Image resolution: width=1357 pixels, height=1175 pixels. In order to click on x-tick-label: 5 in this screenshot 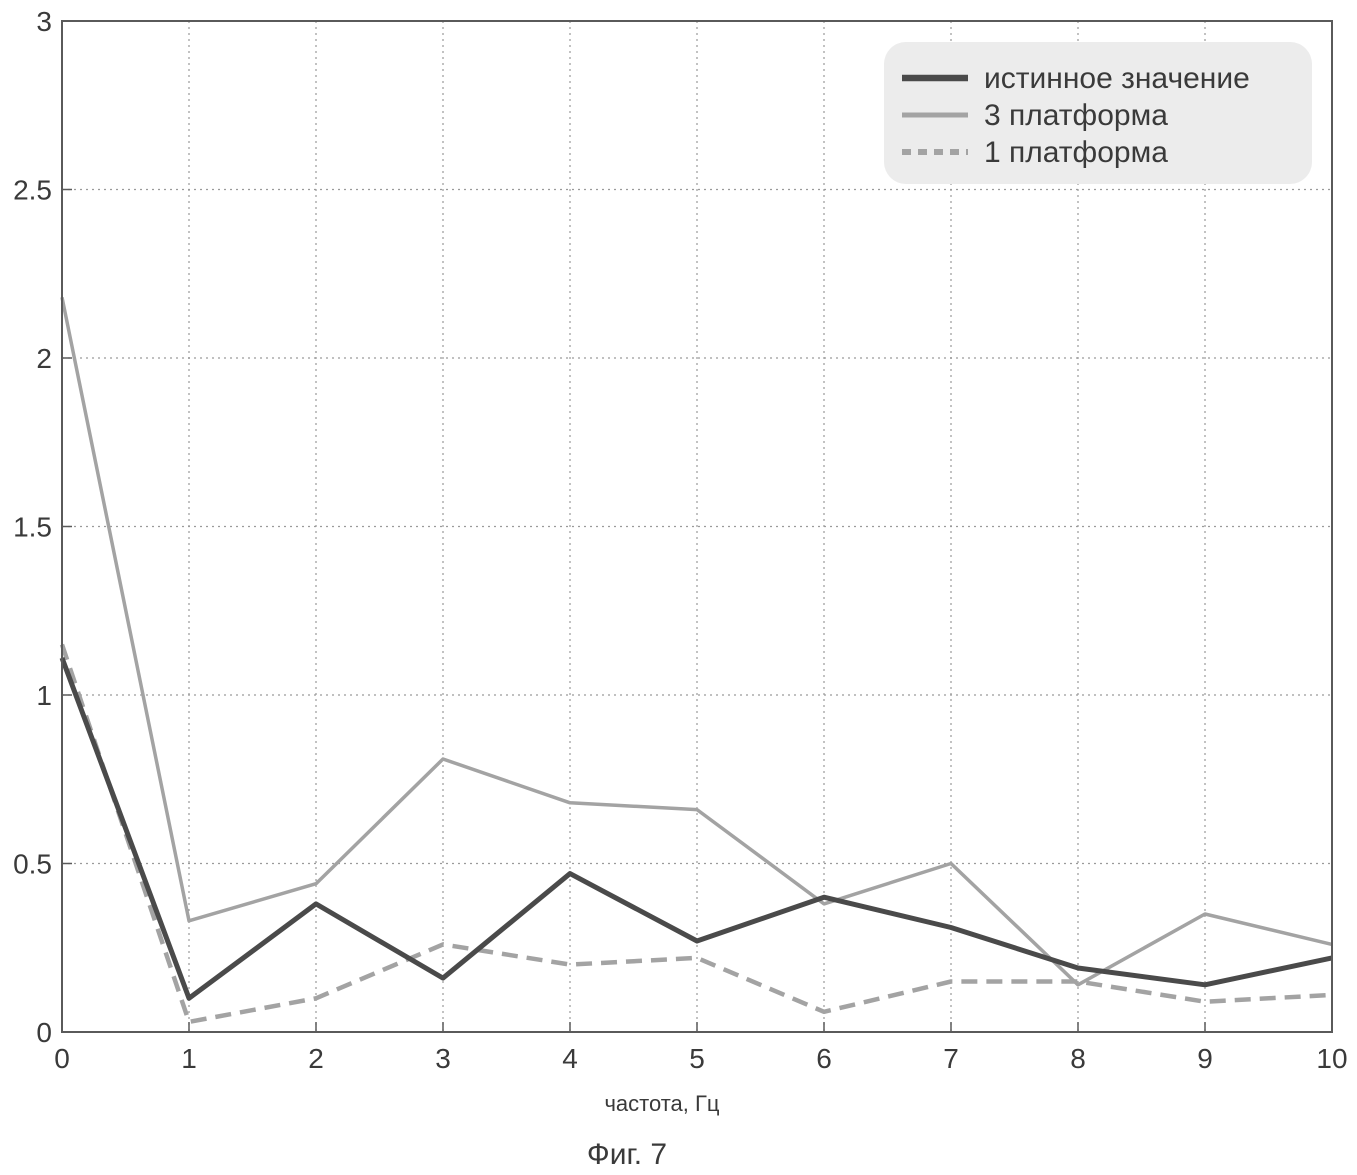, I will do `click(697, 1058)`.